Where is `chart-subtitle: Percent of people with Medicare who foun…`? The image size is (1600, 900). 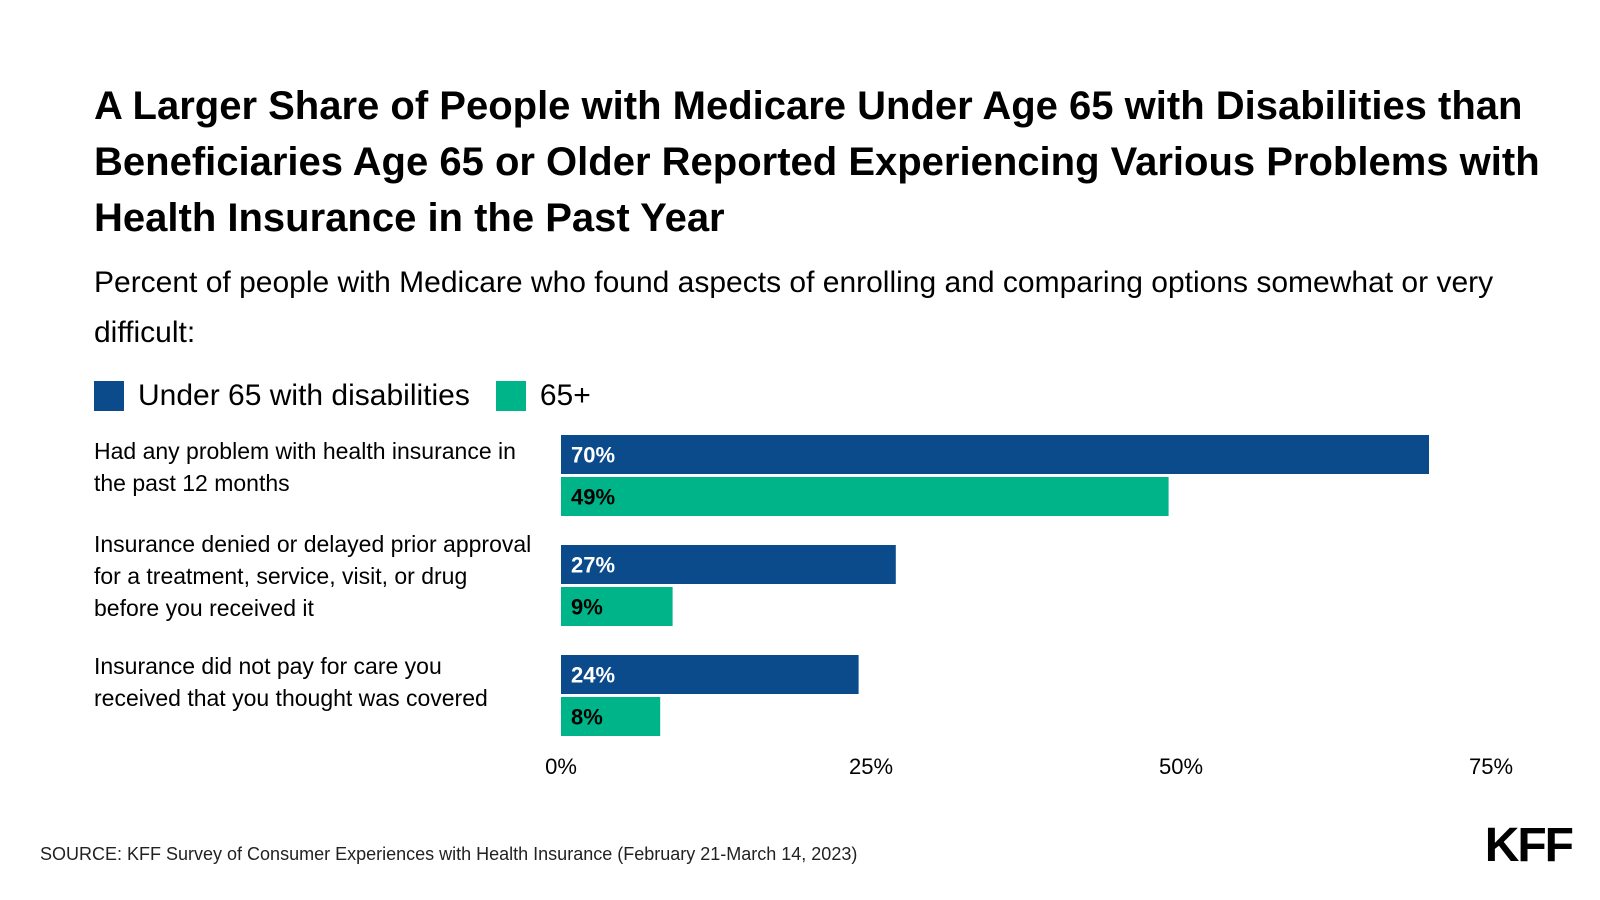
chart-subtitle: Percent of people with Medicare who foun… is located at coordinates (794, 307).